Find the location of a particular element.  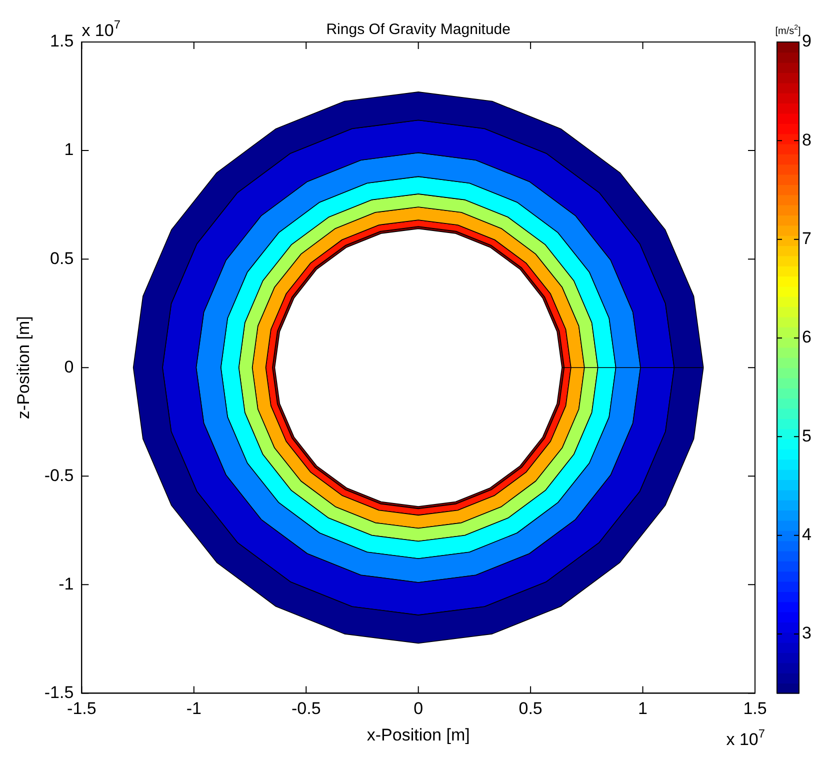

x-tick-label: -0.5 is located at coordinates (306, 708).